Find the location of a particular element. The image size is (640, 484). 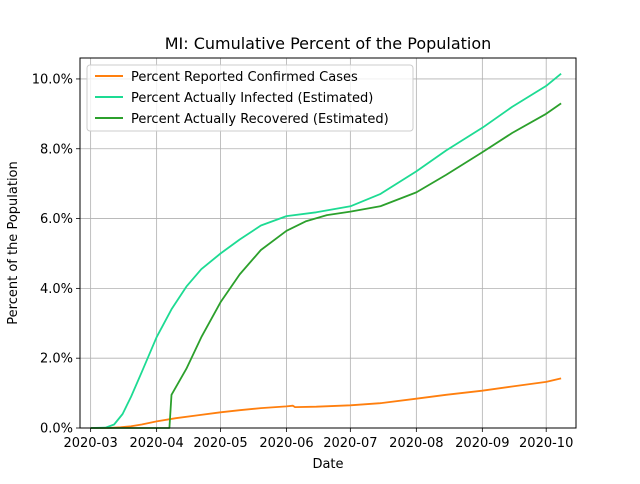

legend-box is located at coordinates (250, 98).